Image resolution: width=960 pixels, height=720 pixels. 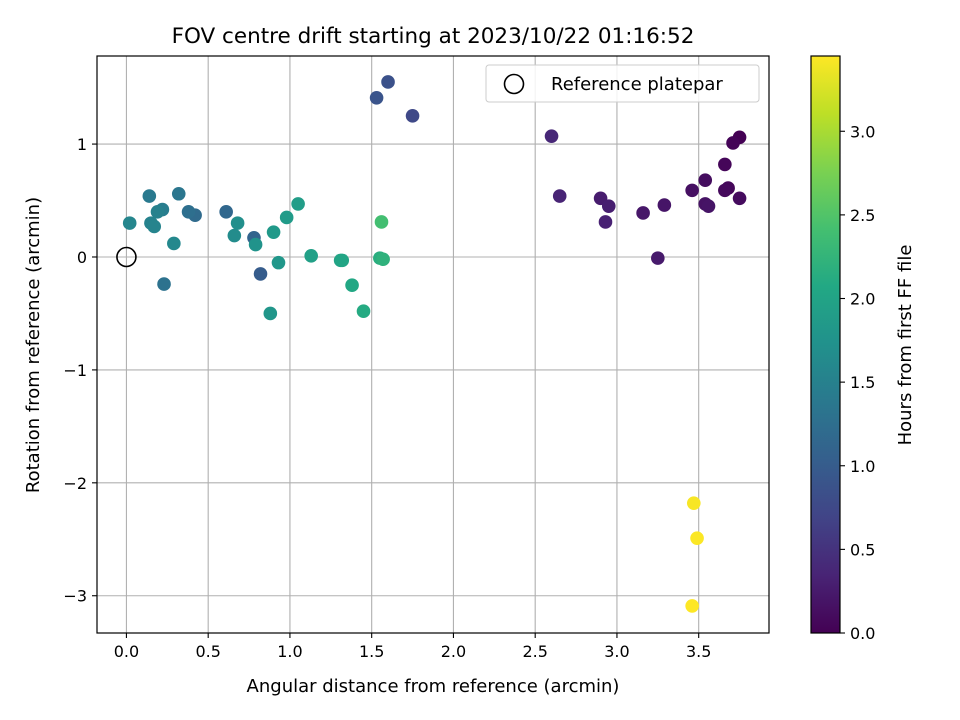 I want to click on colorbar-tick-label: 1.0, so click(x=862, y=466).